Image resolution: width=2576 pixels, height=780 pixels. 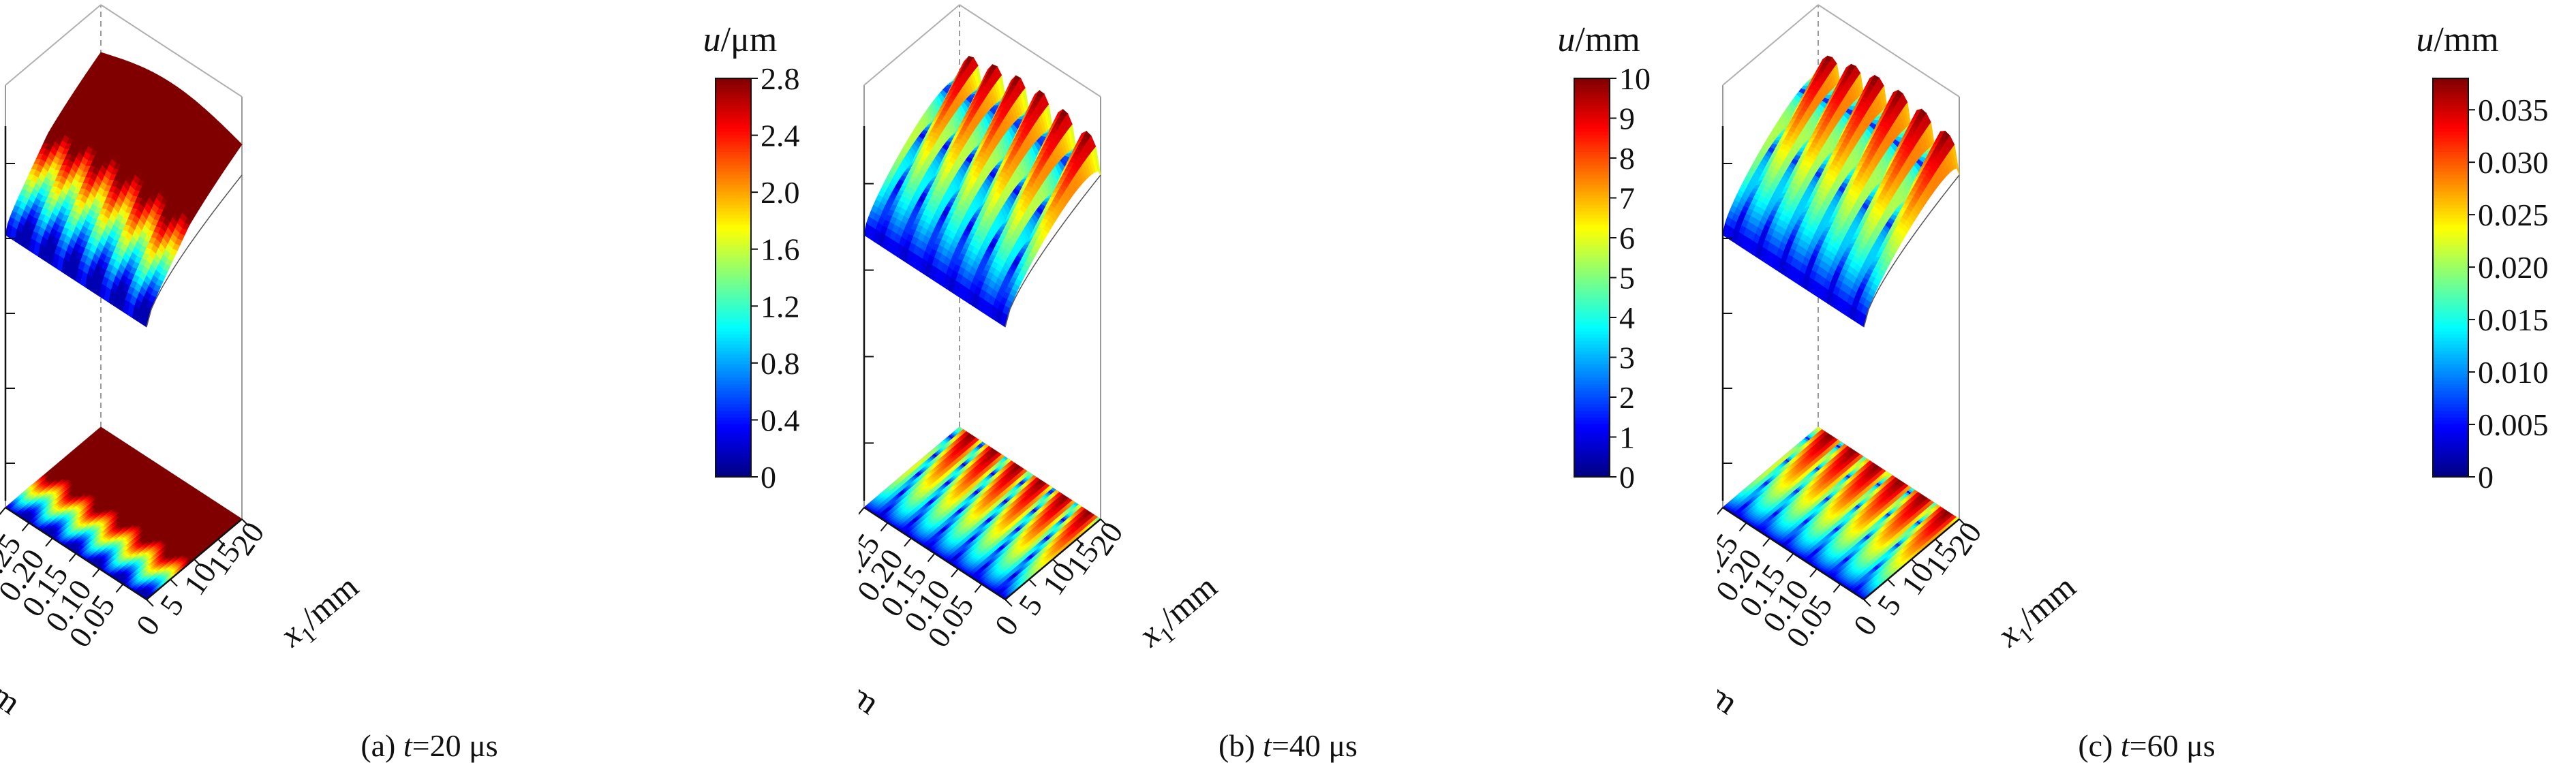 I want to click on colorbar-tick-label: 2.0, so click(x=780, y=192).